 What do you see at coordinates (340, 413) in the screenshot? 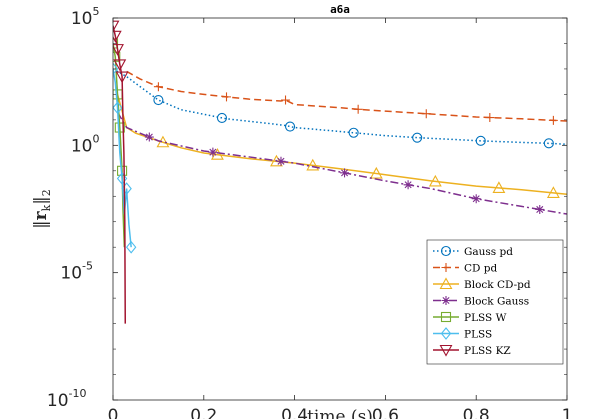
I see `x-axis-label: time (s)` at bounding box center [340, 413].